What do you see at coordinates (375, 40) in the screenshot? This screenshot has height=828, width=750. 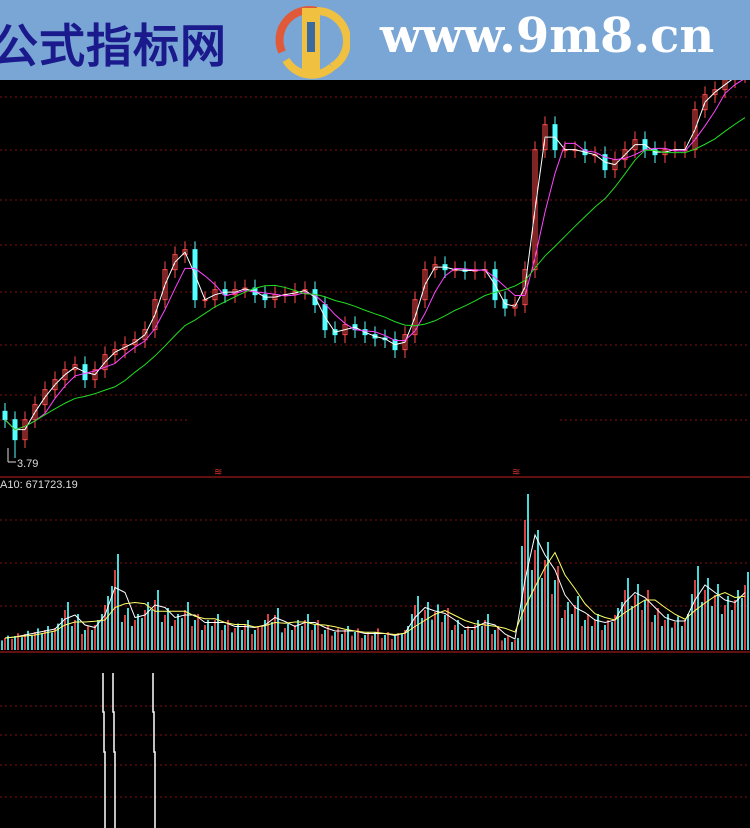 I see `watermark-banner: 公式指标网 www.9m8.cn` at bounding box center [375, 40].